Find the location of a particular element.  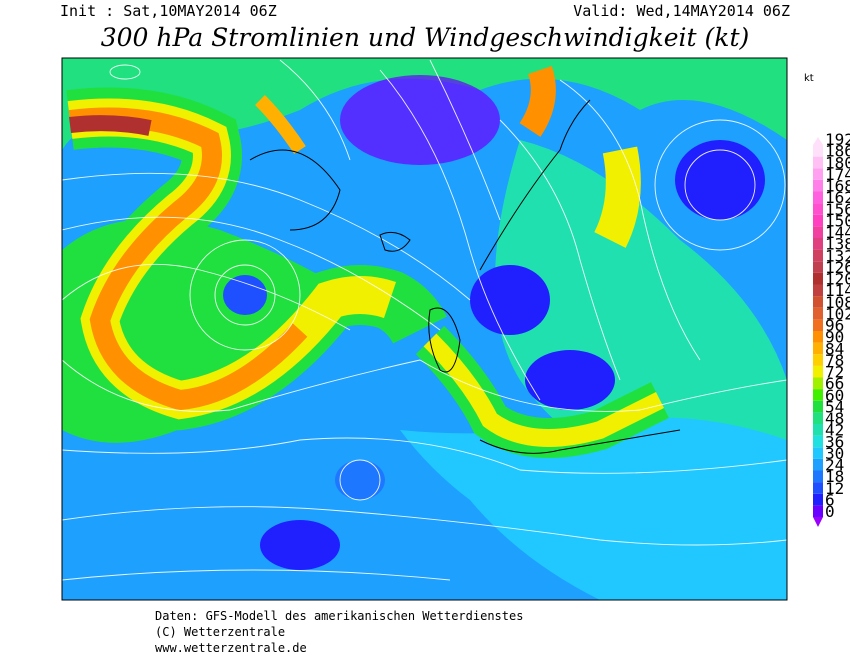

colorbar-label: 126 is located at coordinates (837, 267).